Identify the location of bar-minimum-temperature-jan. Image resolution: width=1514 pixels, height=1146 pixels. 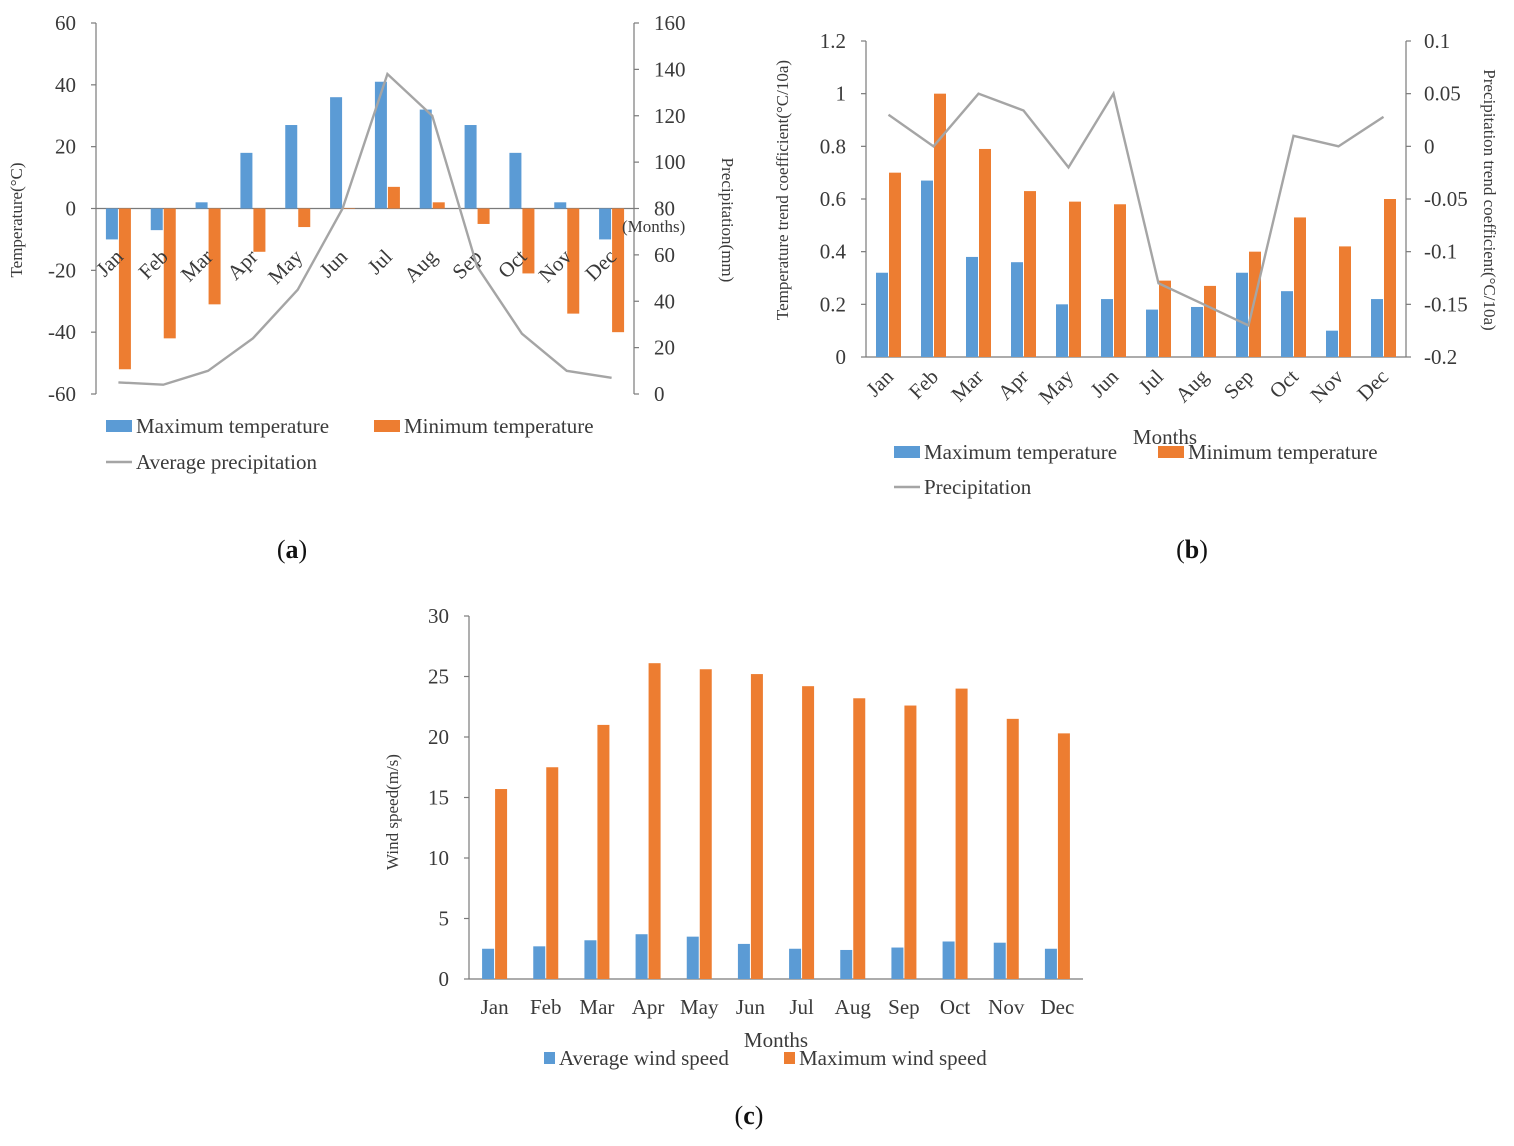
(895, 264).